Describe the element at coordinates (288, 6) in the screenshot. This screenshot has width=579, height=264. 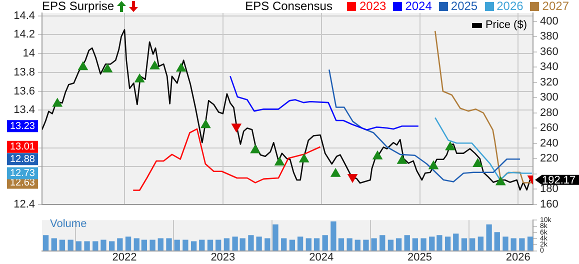
I see `legend-title: EPS Consensus` at that location.